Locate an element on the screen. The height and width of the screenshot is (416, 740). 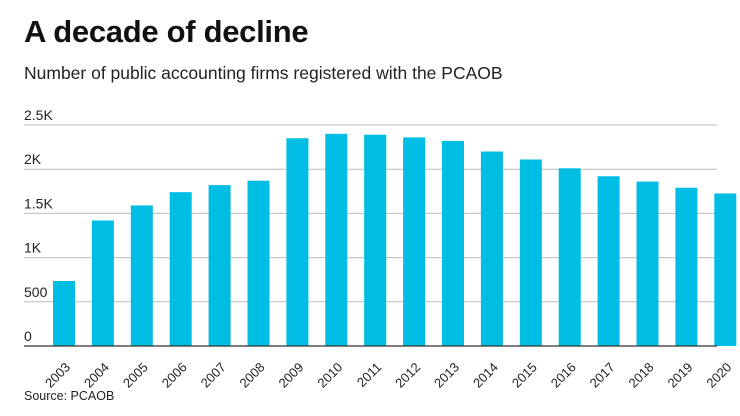
x-tick-label: 2004 is located at coordinates (96, 375).